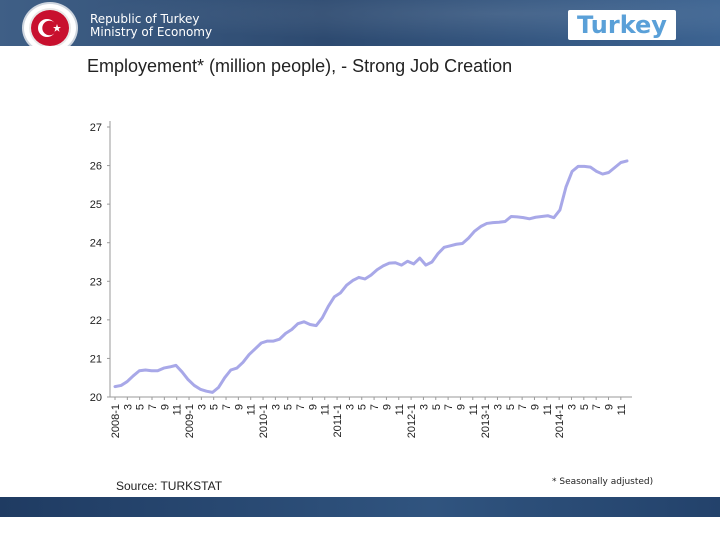 This screenshot has height=540, width=720. What do you see at coordinates (523, 407) in the screenshot?
I see `x-tick-label-33: 7` at bounding box center [523, 407].